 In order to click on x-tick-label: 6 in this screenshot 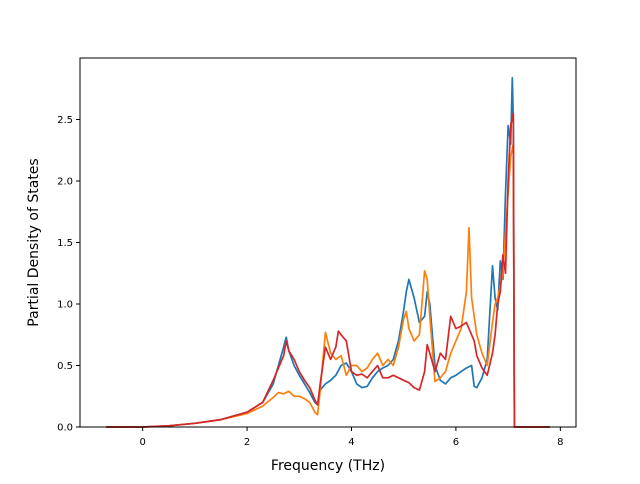, I will do `click(456, 442)`.